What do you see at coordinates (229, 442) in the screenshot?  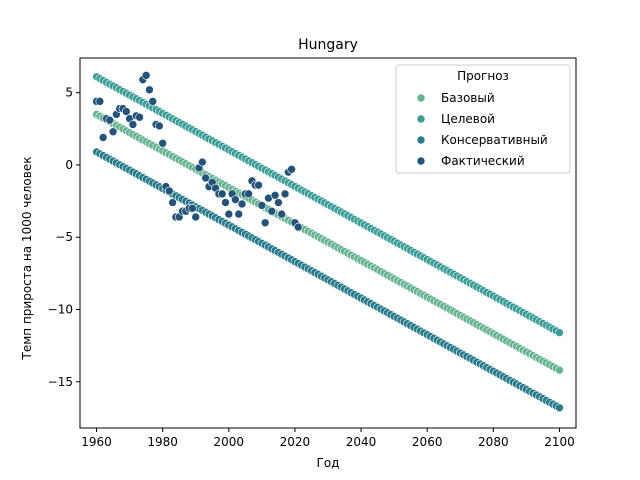 I see `x-tick-label: 2000` at bounding box center [229, 442].